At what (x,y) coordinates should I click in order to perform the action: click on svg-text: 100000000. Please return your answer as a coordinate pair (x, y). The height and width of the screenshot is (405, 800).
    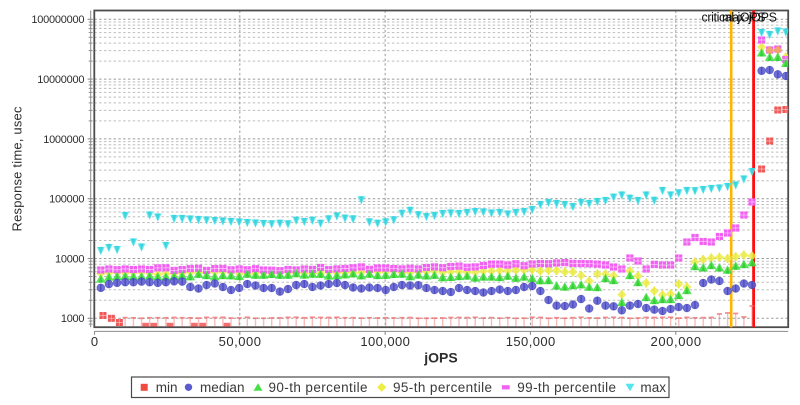
    Looking at the image, I should click on (57, 20).